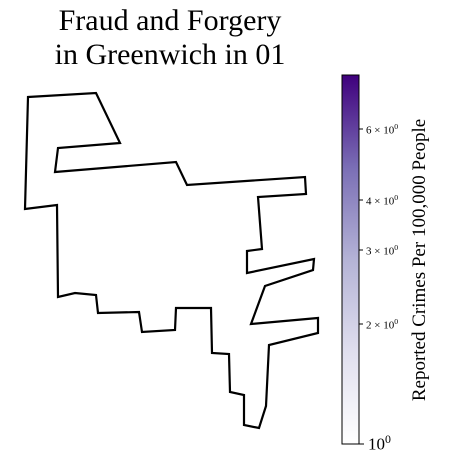 This screenshot has width=450, height=470. What do you see at coordinates (382, 129) in the screenshot?
I see `colorbar-tick-label-6: 6 × 100` at bounding box center [382, 129].